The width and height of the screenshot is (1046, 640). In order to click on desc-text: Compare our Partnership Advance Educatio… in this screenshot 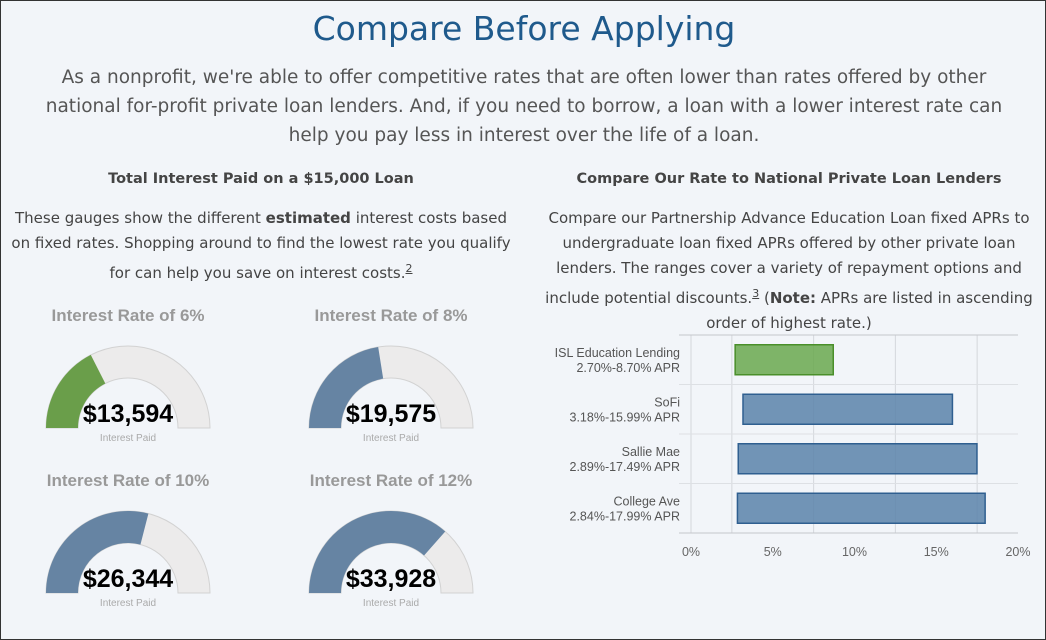, I will do `click(787, 258)`.